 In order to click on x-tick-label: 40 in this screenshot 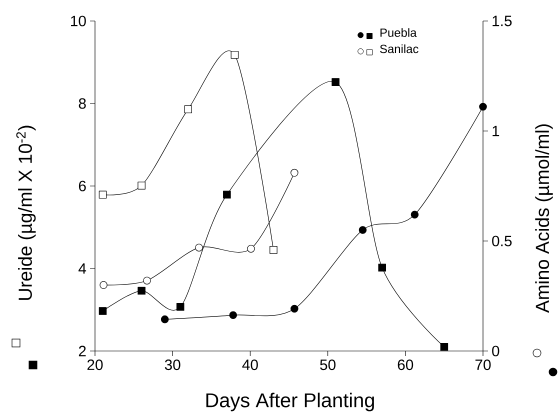, I will do `click(250, 365)`.